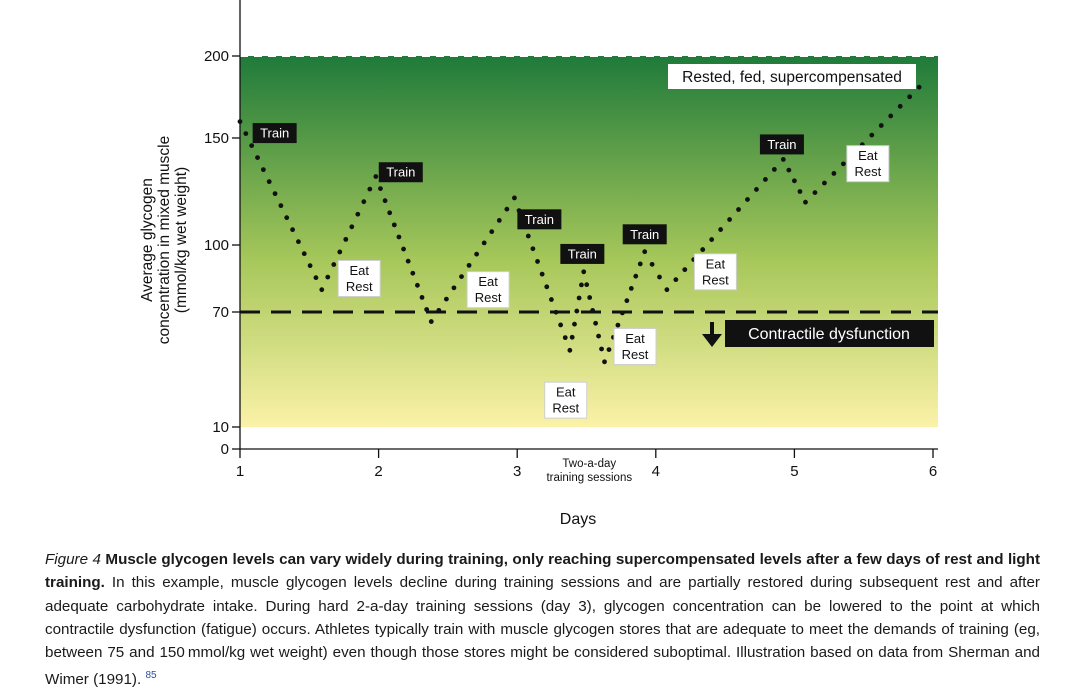 The height and width of the screenshot is (692, 1080). Describe the element at coordinates (216, 245) in the screenshot. I see `y-tick-label: 100` at that location.